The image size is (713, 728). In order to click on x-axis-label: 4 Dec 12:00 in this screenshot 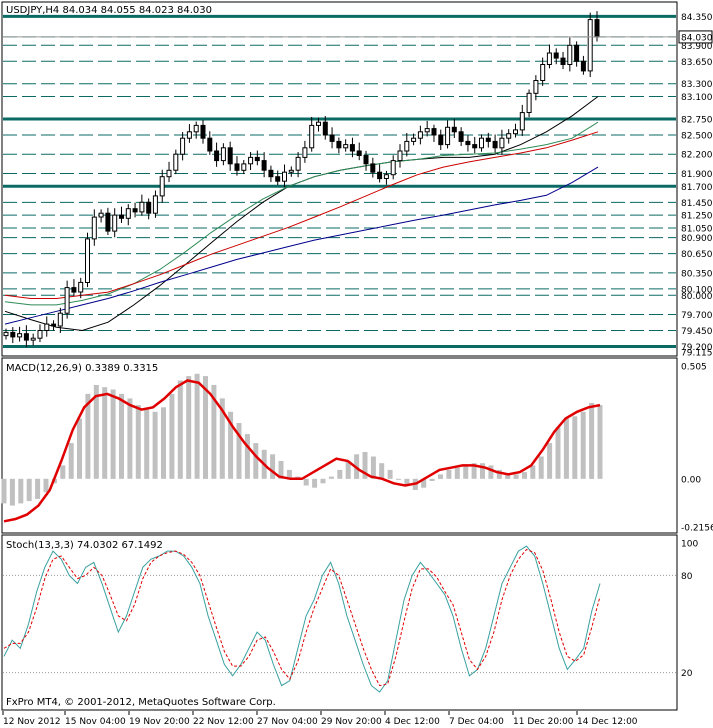, I will do `click(412, 722)`.